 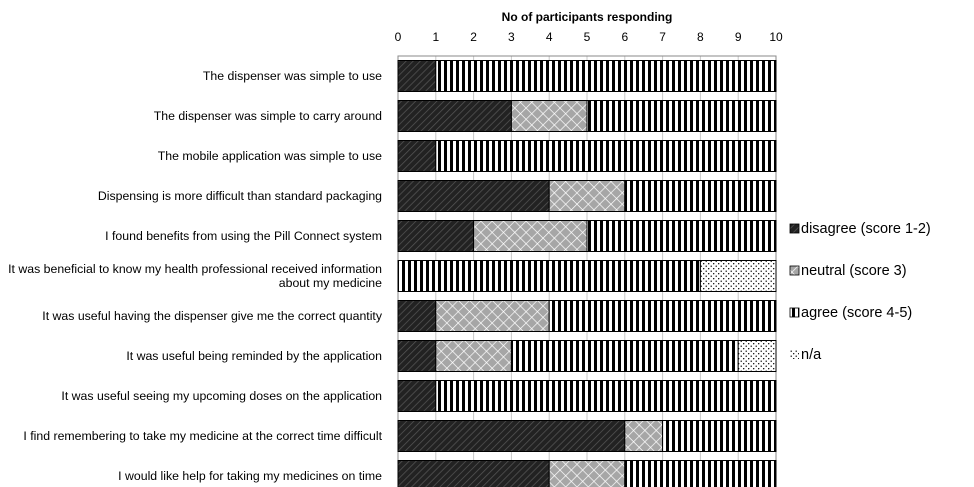 I want to click on category-label: The dispenser was simple to carry around, so click(x=267, y=116).